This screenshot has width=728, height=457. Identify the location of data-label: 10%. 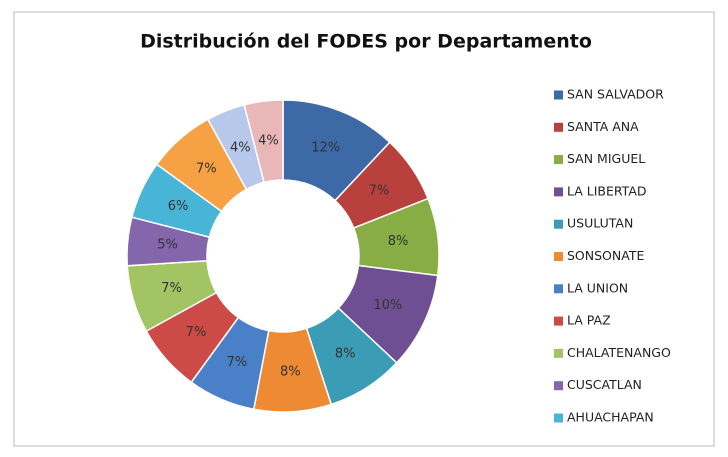
(388, 305).